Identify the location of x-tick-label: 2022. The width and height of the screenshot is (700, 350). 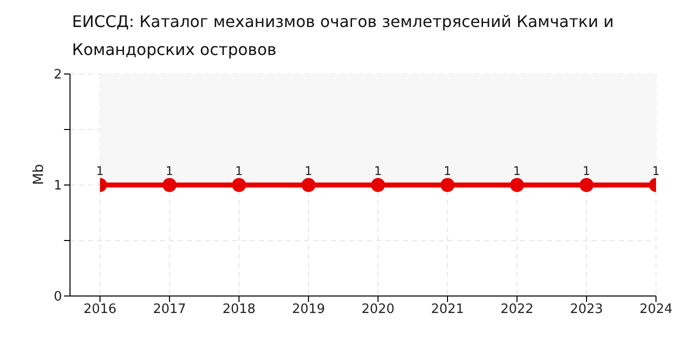
(517, 310).